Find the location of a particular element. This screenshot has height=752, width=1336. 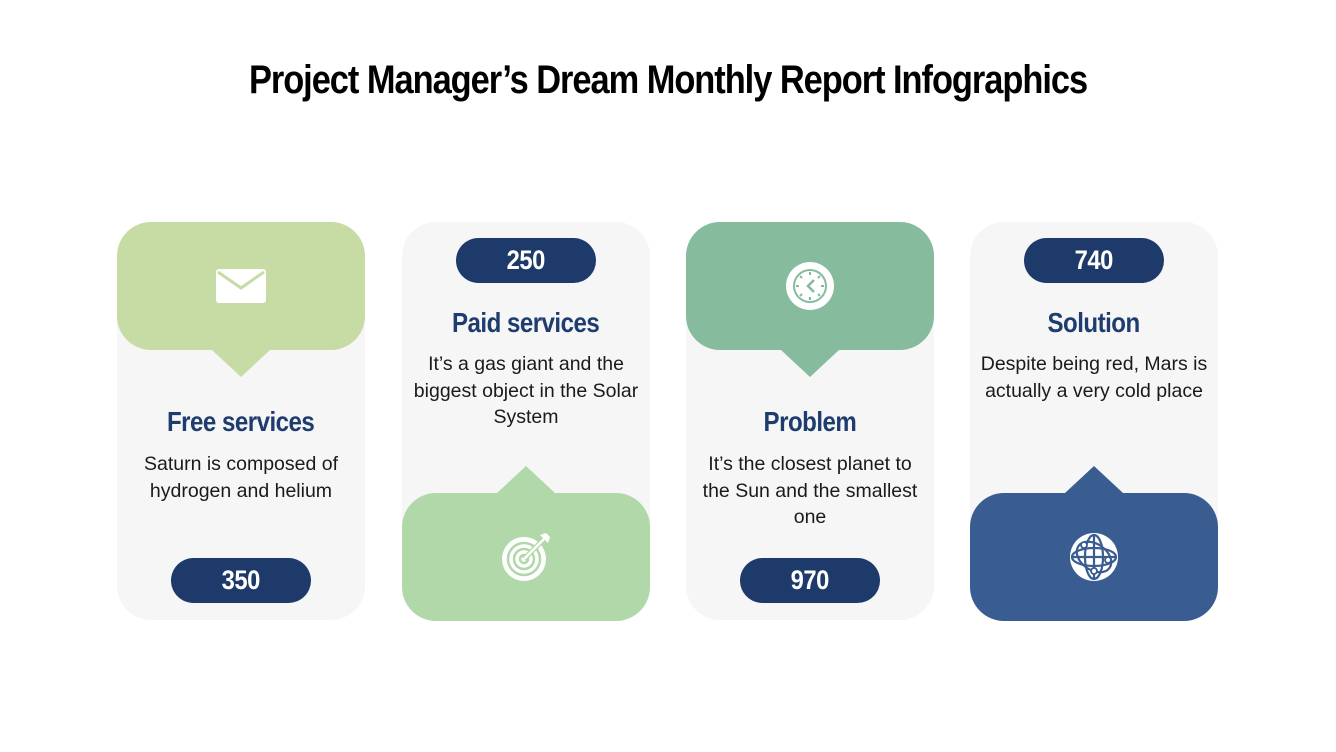

clock-icon is located at coordinates (810, 286).